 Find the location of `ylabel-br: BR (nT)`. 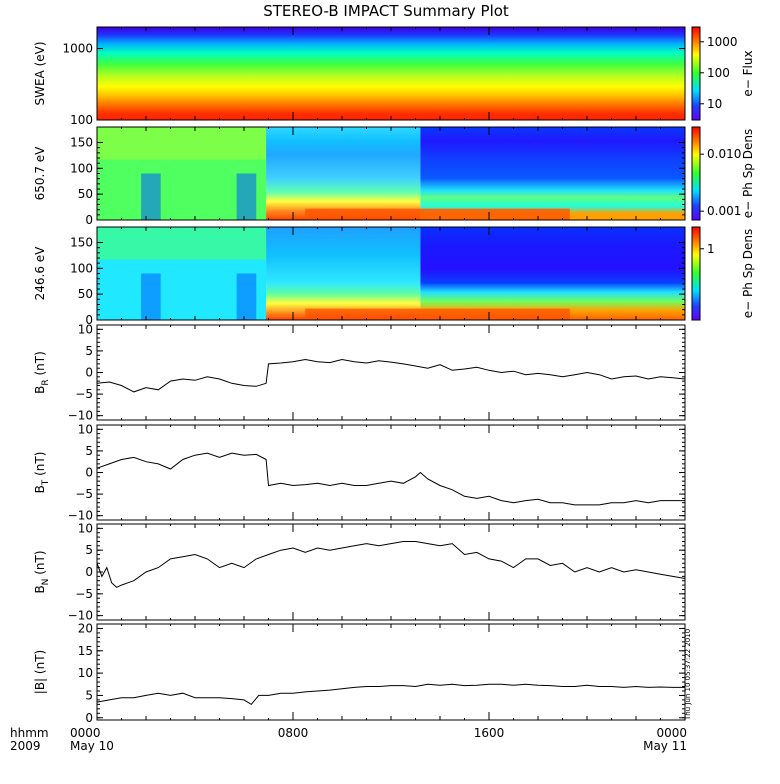

ylabel-br: BR (nT) is located at coordinates (42, 372).